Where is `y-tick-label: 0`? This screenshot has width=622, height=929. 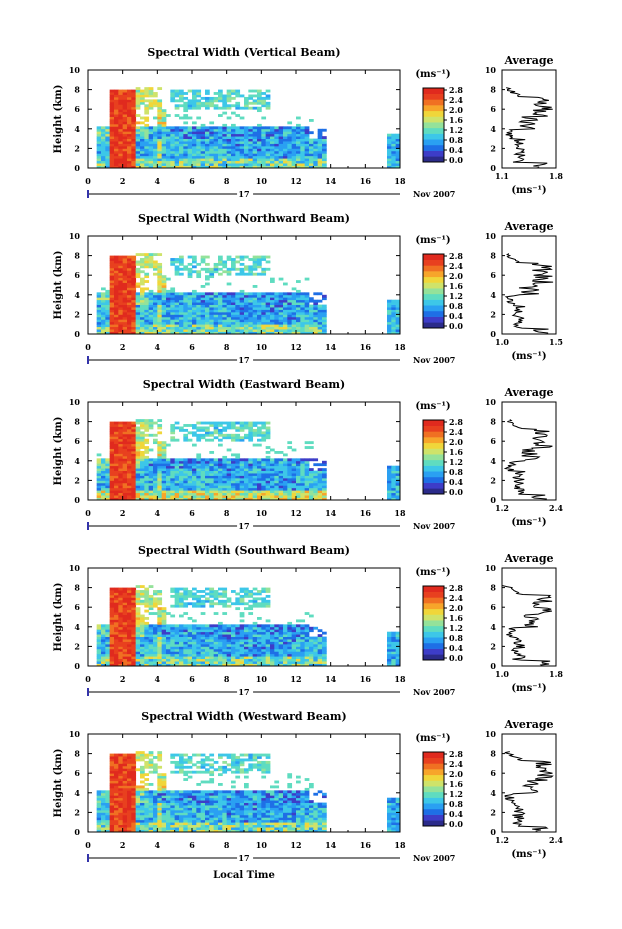
y-tick-label: 0 is located at coordinates (77, 500).